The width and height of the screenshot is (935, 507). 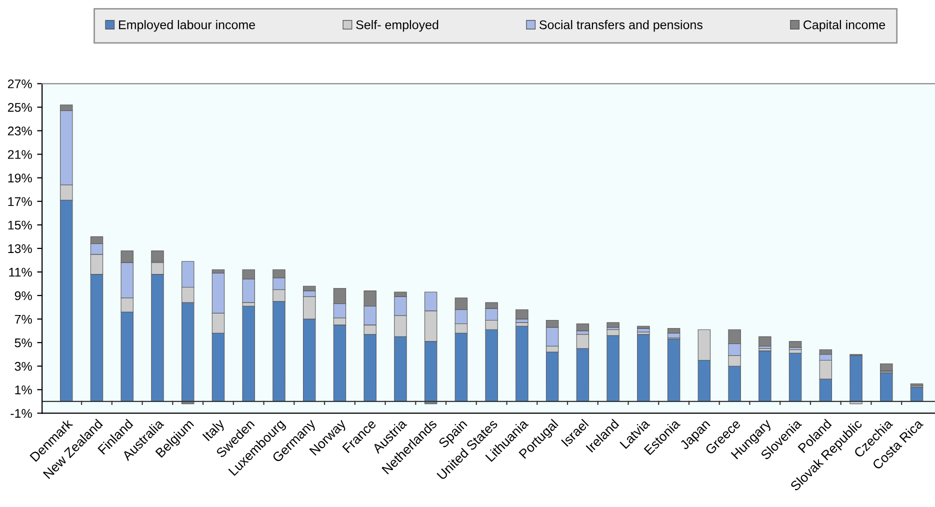 What do you see at coordinates (20, 178) in the screenshot?
I see `y-tick-label: 19%` at bounding box center [20, 178].